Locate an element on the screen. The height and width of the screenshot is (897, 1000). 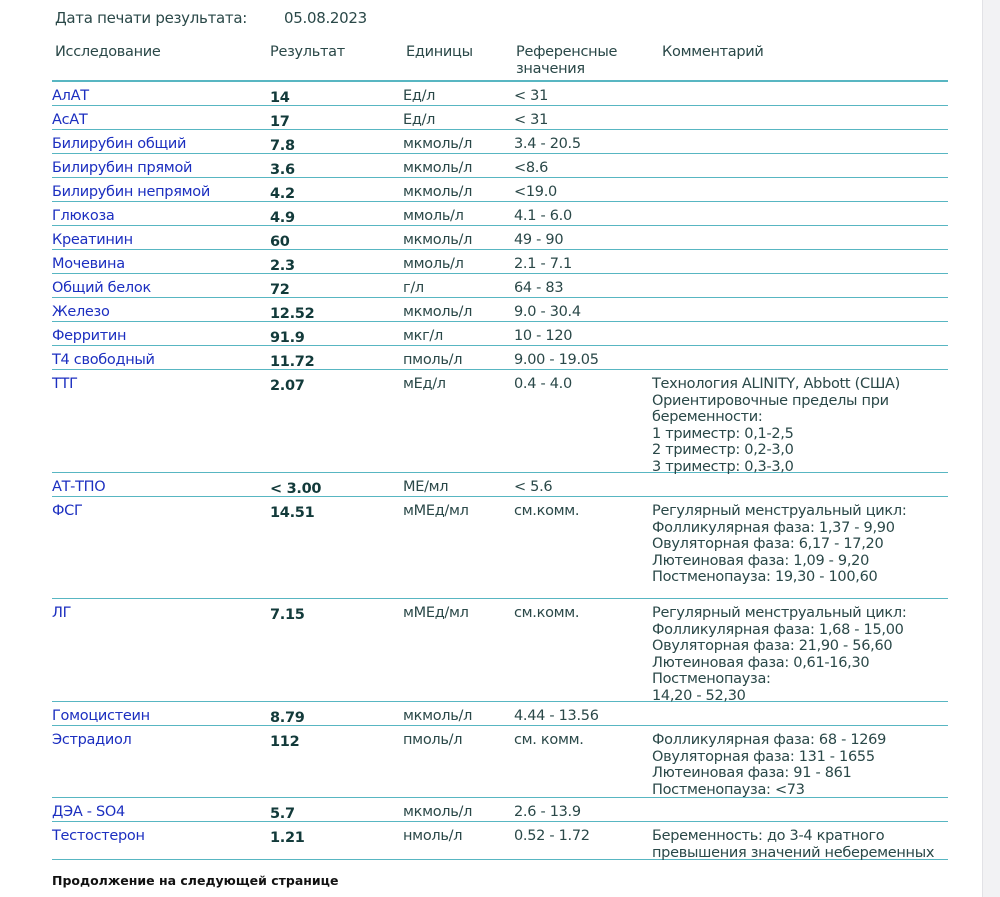
result-value: 12.52 is located at coordinates (292, 314).